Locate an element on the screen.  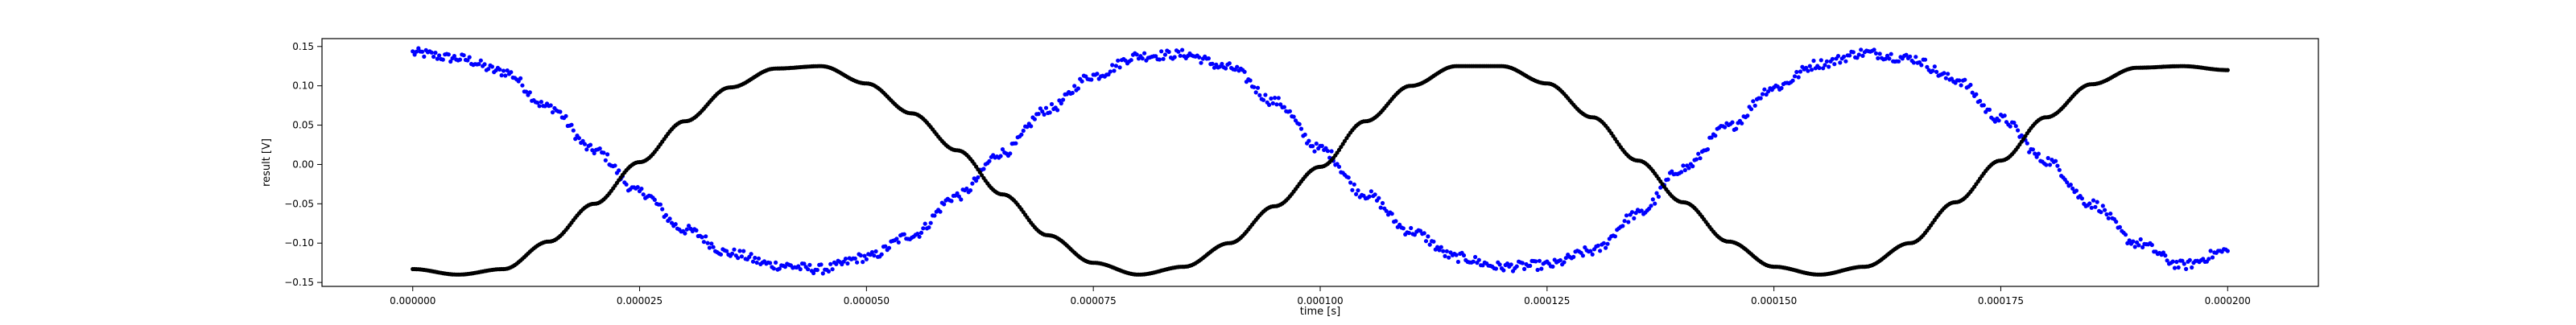
x-tick-label: 0.000000 is located at coordinates (413, 300).